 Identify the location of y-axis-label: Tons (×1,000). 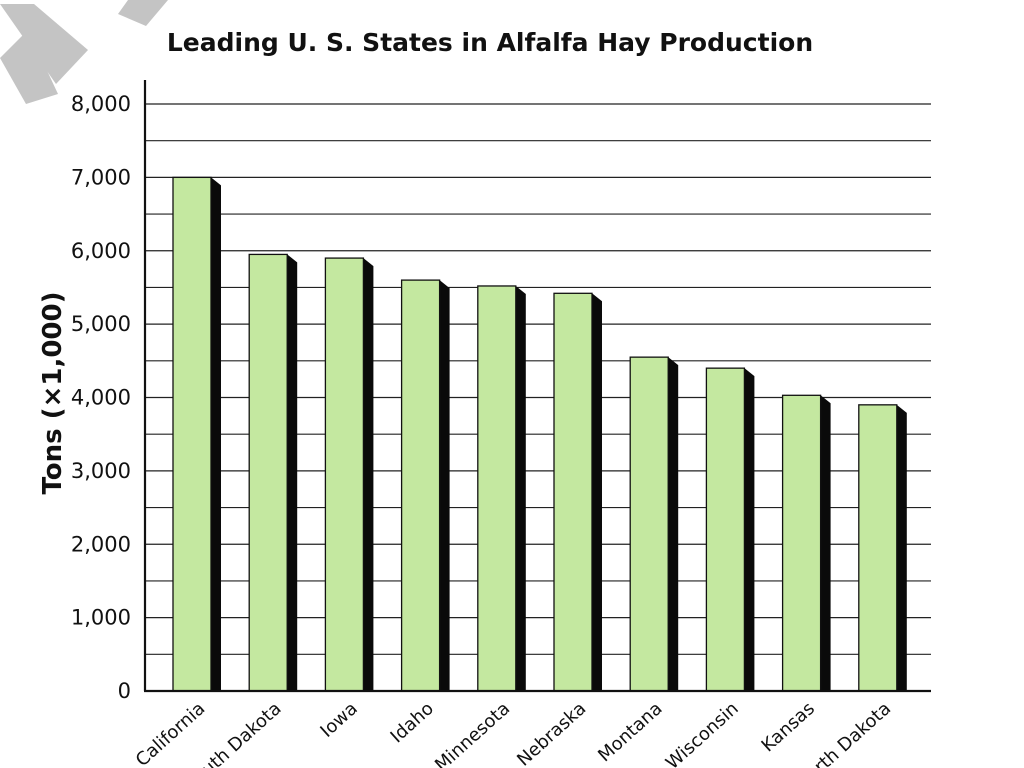
(53, 393).